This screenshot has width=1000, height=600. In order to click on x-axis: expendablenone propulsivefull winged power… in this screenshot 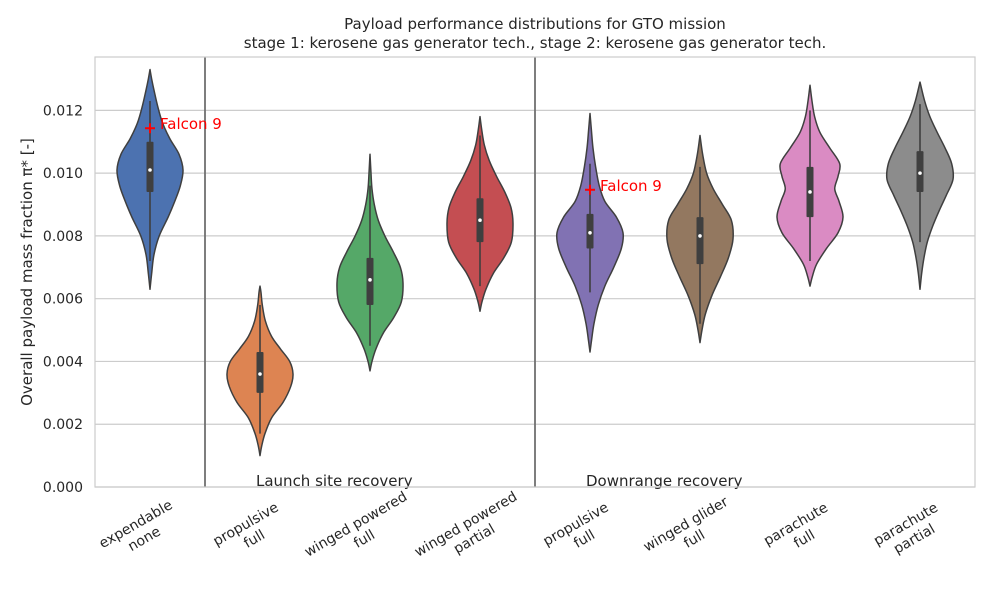, I will do `click(523, 532)`.